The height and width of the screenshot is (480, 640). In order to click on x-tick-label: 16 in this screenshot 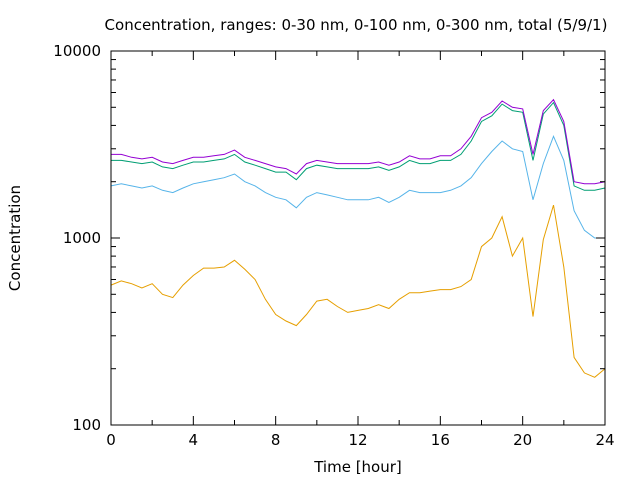, I will do `click(440, 440)`.